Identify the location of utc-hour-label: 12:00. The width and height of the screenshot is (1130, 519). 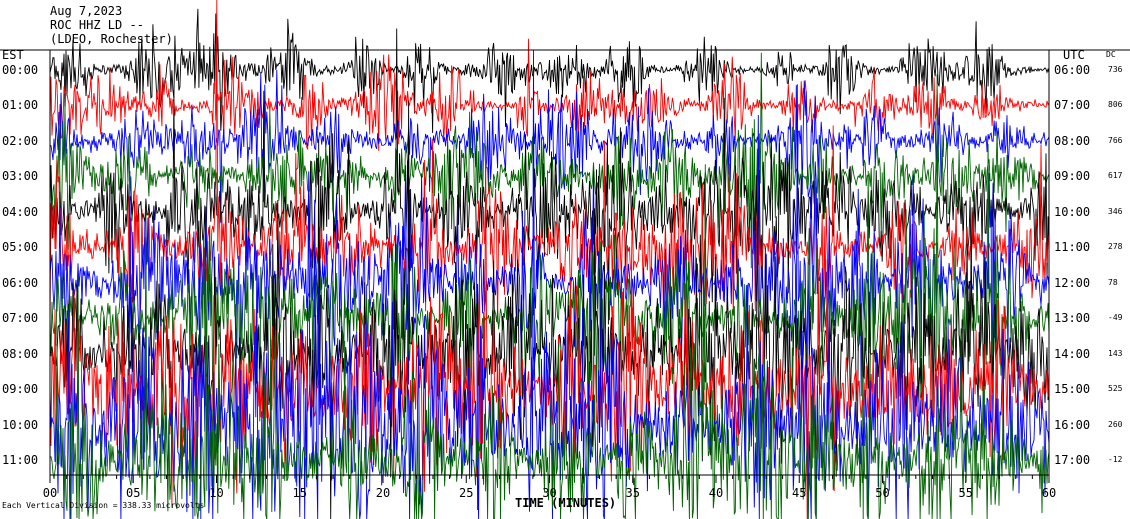
(1072, 282).